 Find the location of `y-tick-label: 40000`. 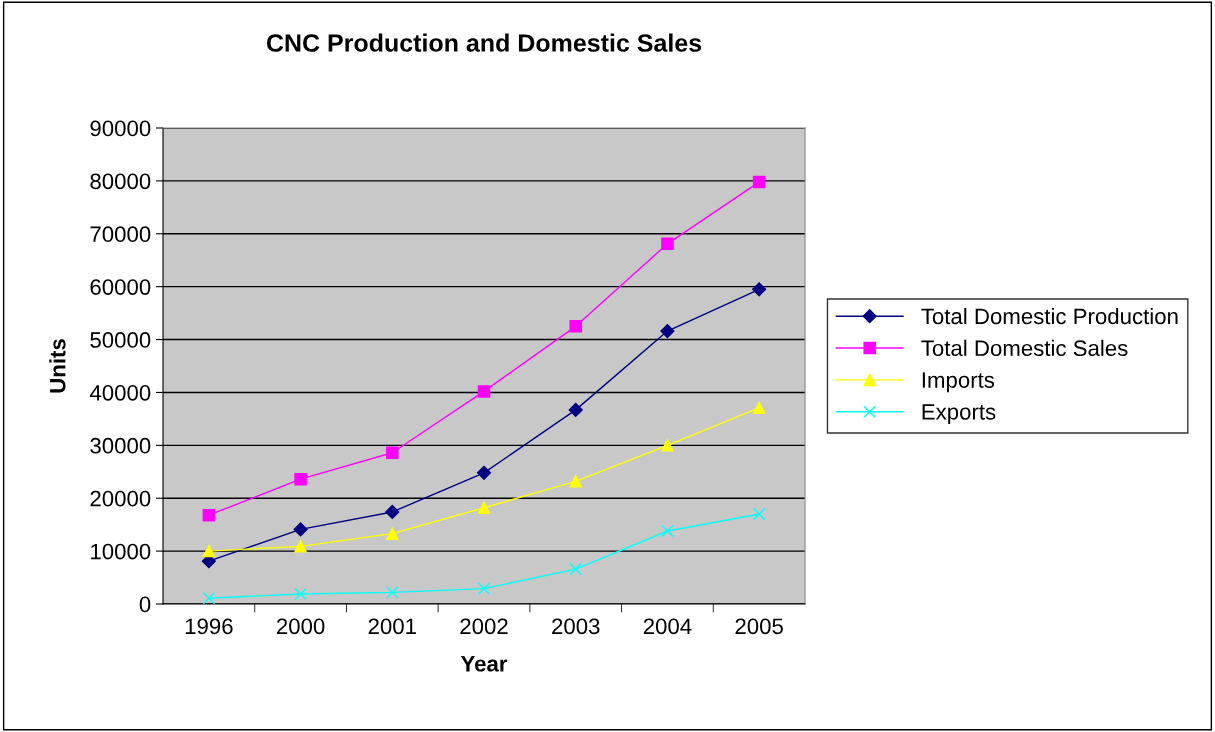

y-tick-label: 40000 is located at coordinates (120, 392).